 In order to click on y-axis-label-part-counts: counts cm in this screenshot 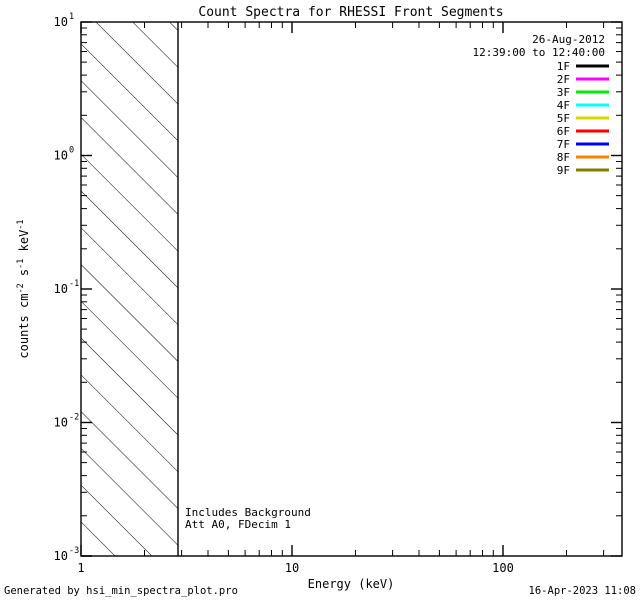, I will do `click(24, 326)`.